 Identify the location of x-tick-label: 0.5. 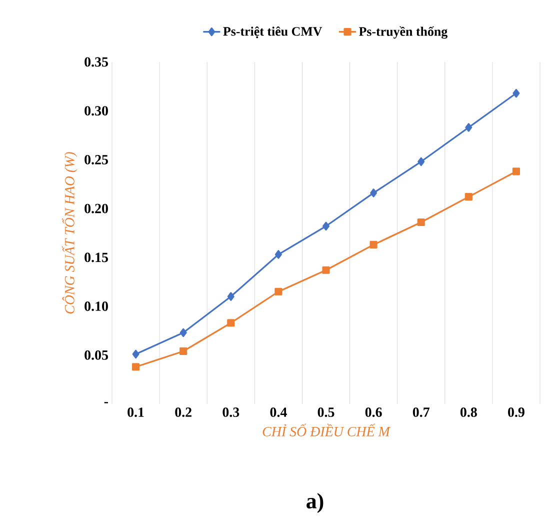
(326, 412).